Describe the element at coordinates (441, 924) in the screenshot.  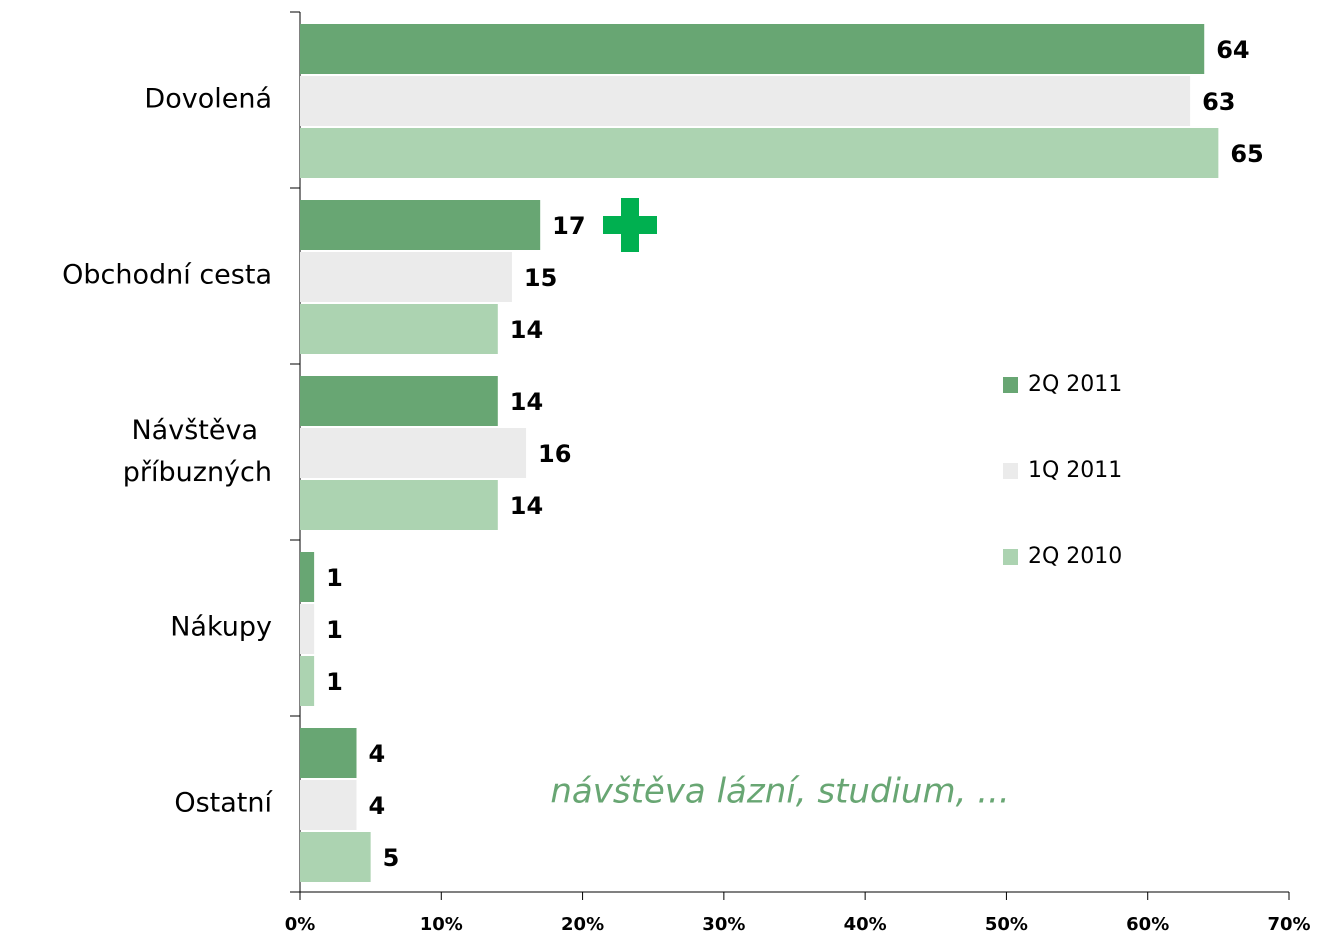
I see `x-tick-label: 10%` at that location.